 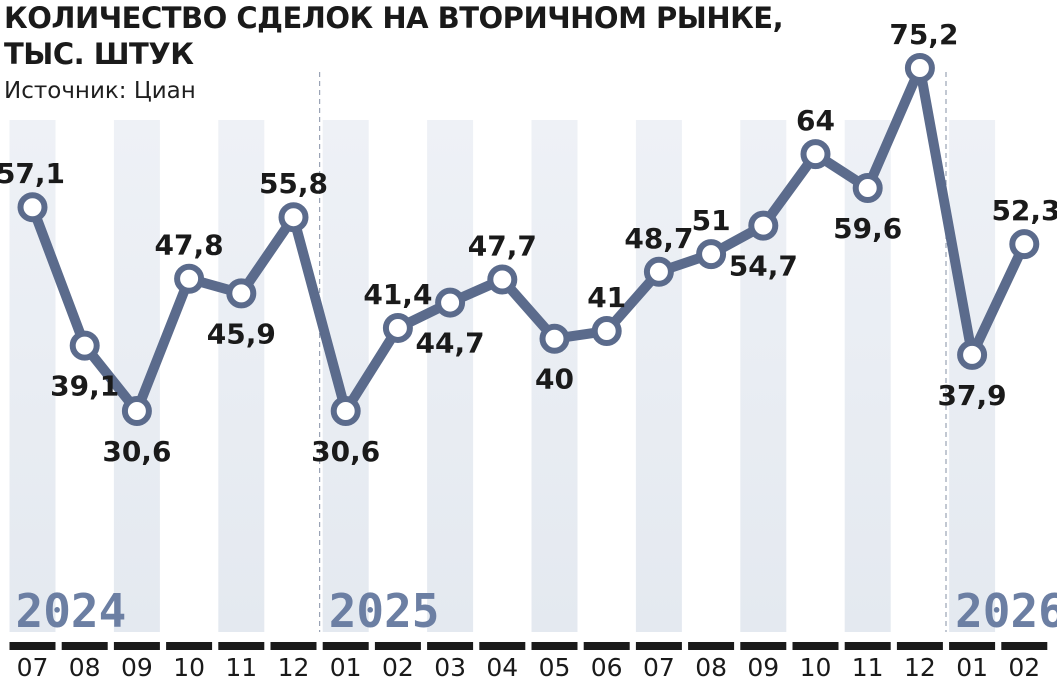 I want to click on data-label: 40, so click(x=554, y=379).